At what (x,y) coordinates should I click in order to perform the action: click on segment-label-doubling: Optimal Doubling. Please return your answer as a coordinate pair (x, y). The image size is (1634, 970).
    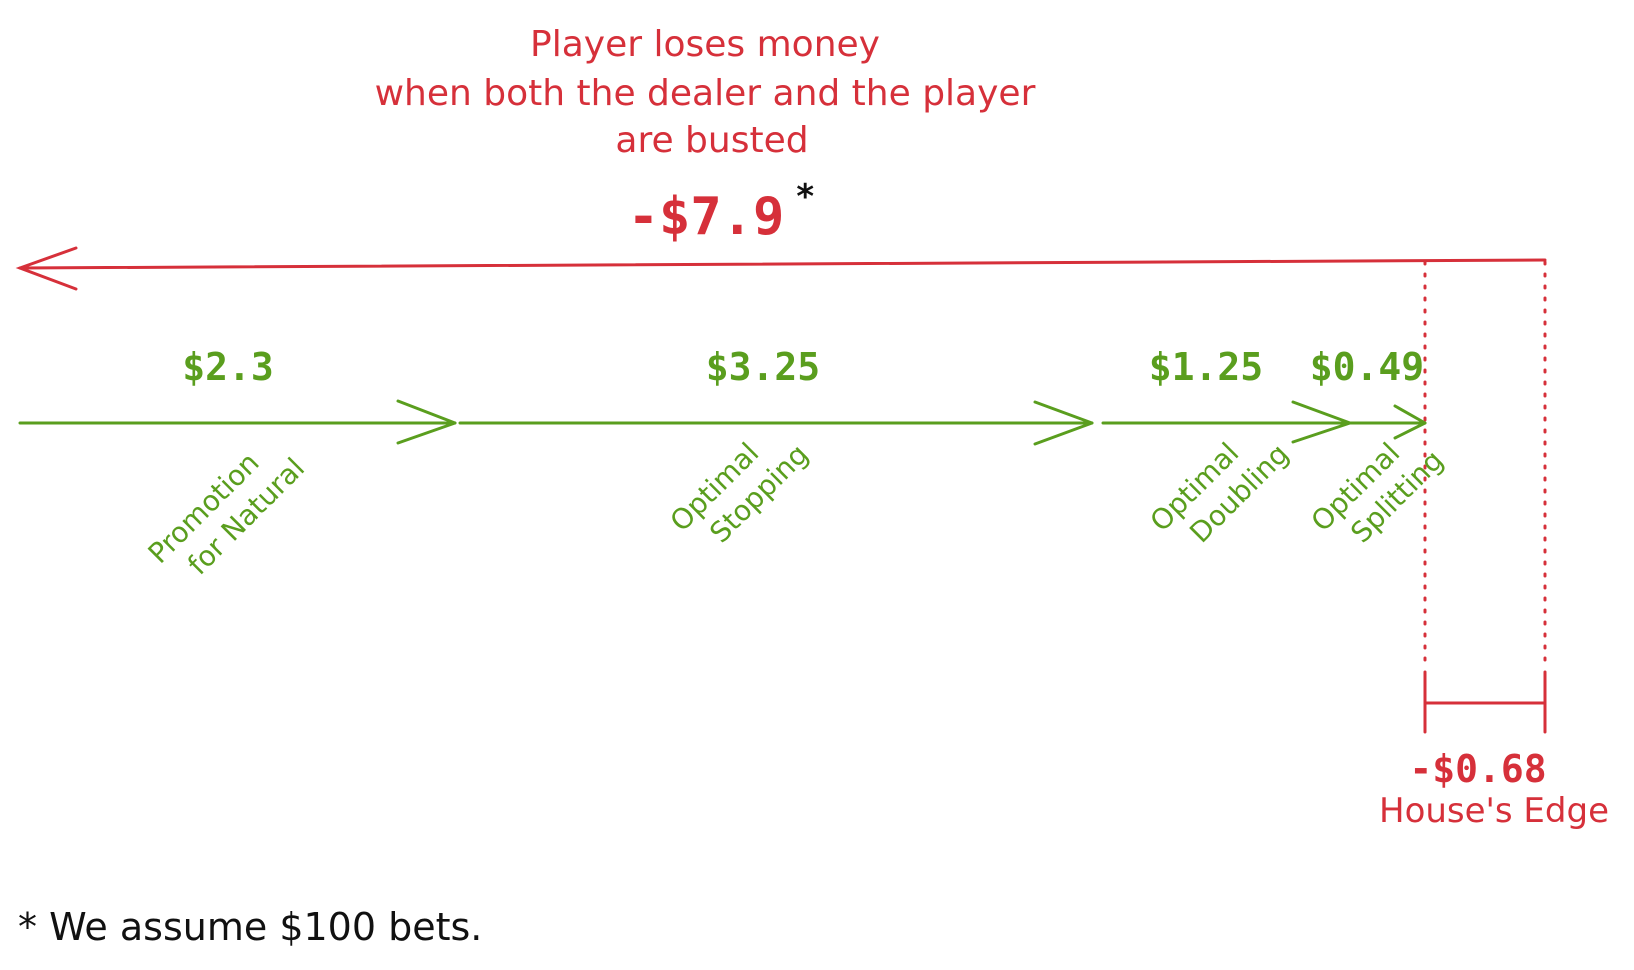
    Looking at the image, I should click on (1220, 492).